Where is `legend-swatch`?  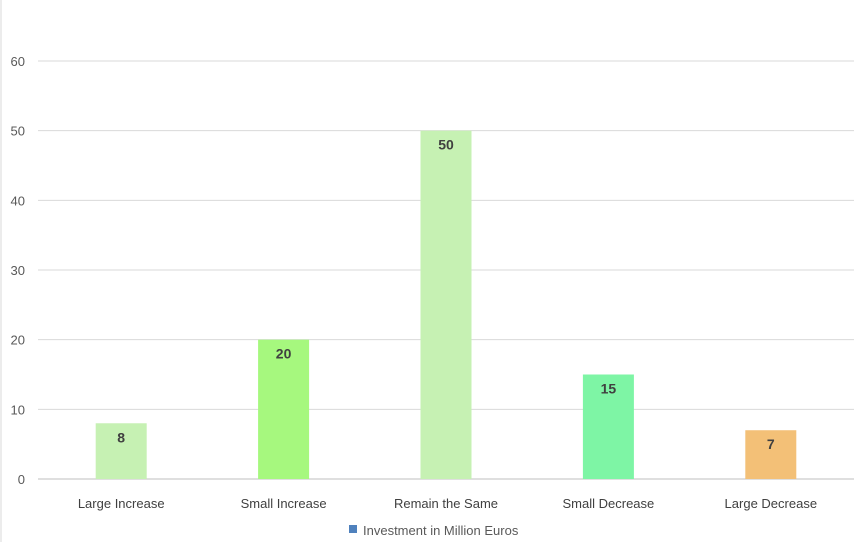
legend-swatch is located at coordinates (353, 529).